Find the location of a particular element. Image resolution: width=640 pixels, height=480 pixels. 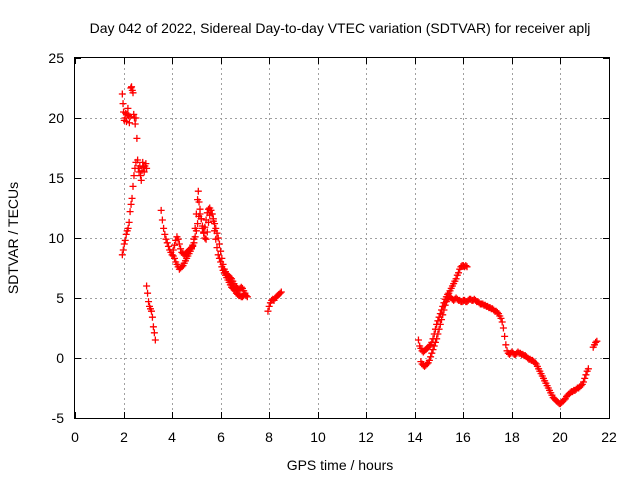

x-tick-label: 22 is located at coordinates (609, 437).